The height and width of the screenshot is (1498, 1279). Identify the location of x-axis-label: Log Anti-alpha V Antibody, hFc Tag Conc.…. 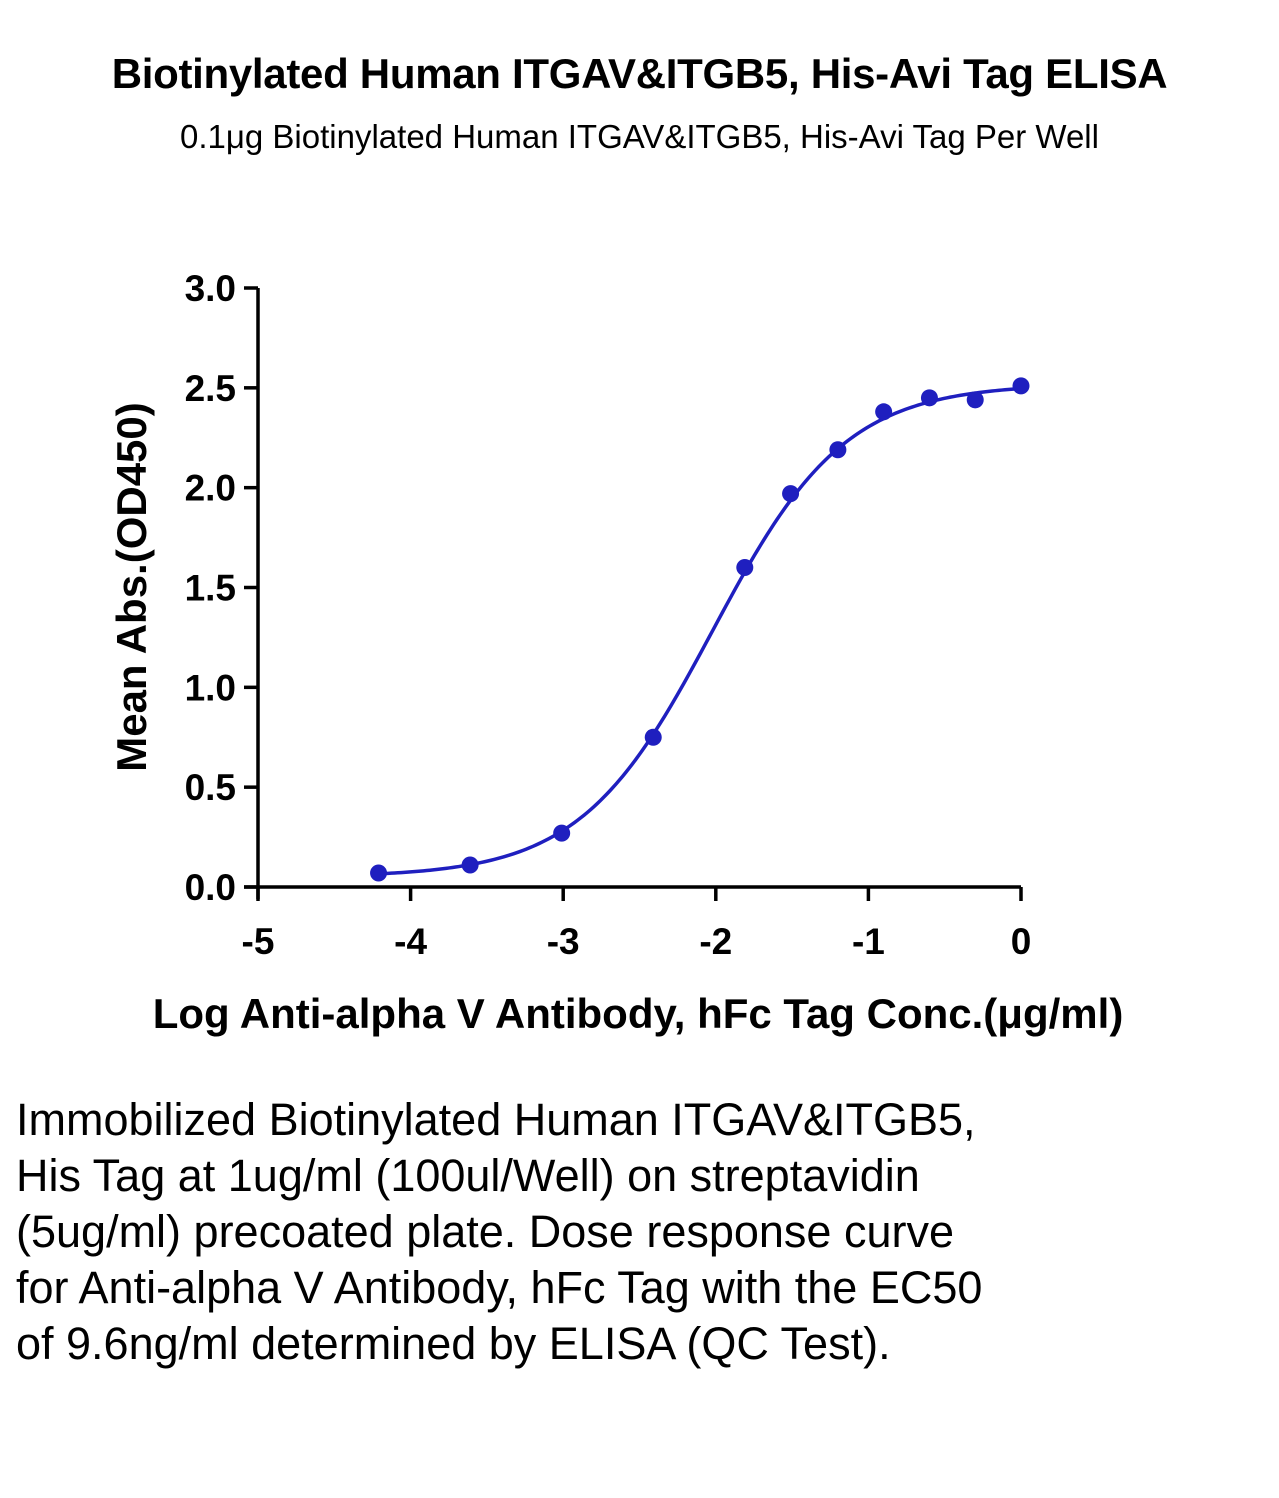
(638, 1013).